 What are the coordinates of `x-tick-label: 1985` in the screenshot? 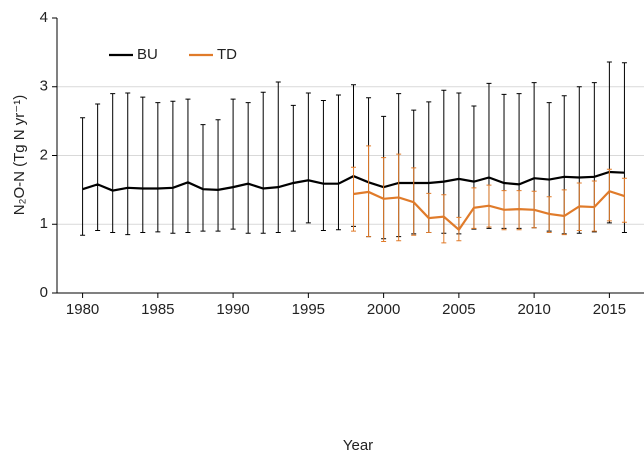 It's located at (157, 309).